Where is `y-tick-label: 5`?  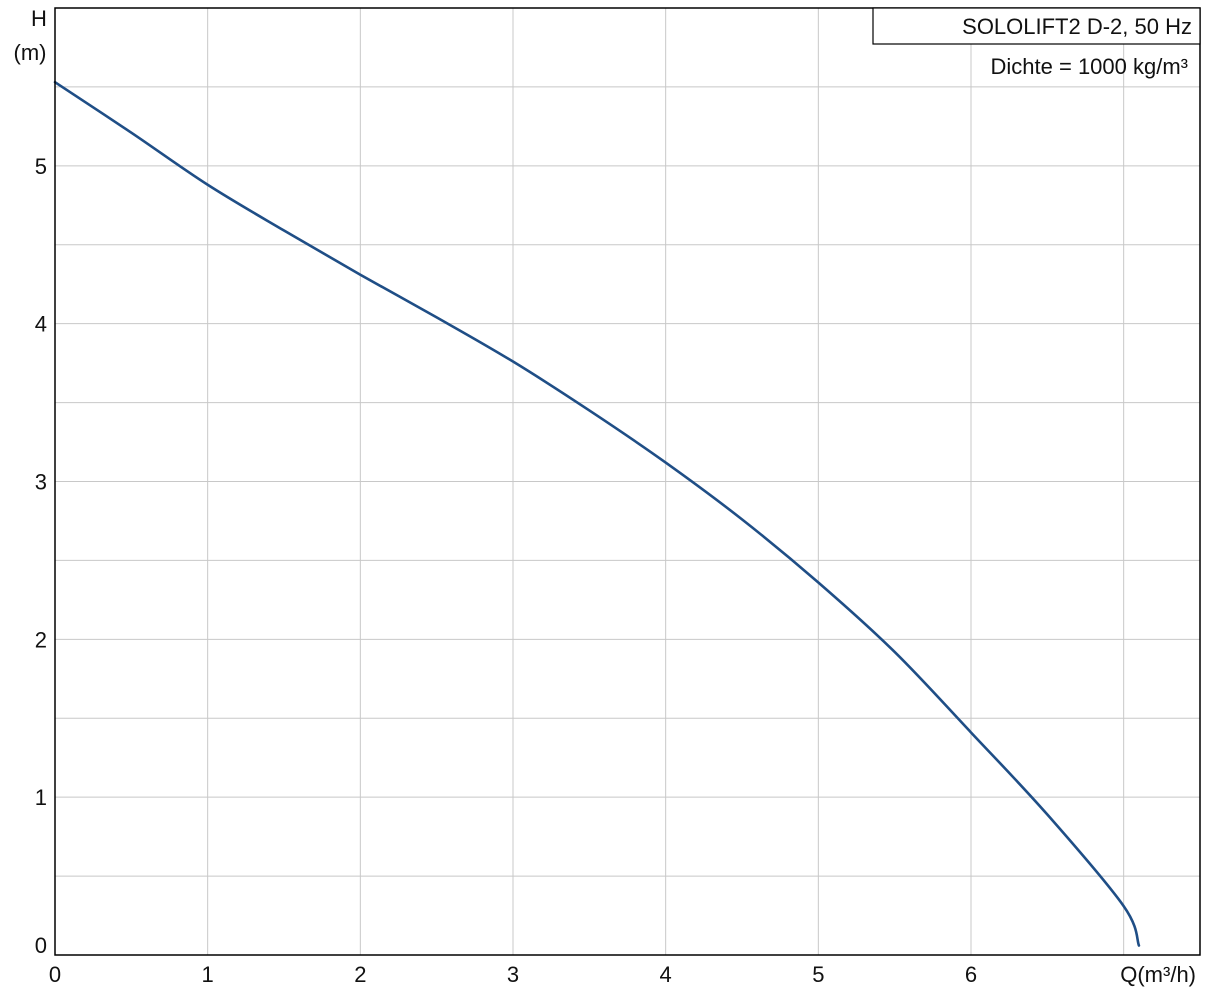 y-tick-label: 5 is located at coordinates (41, 166).